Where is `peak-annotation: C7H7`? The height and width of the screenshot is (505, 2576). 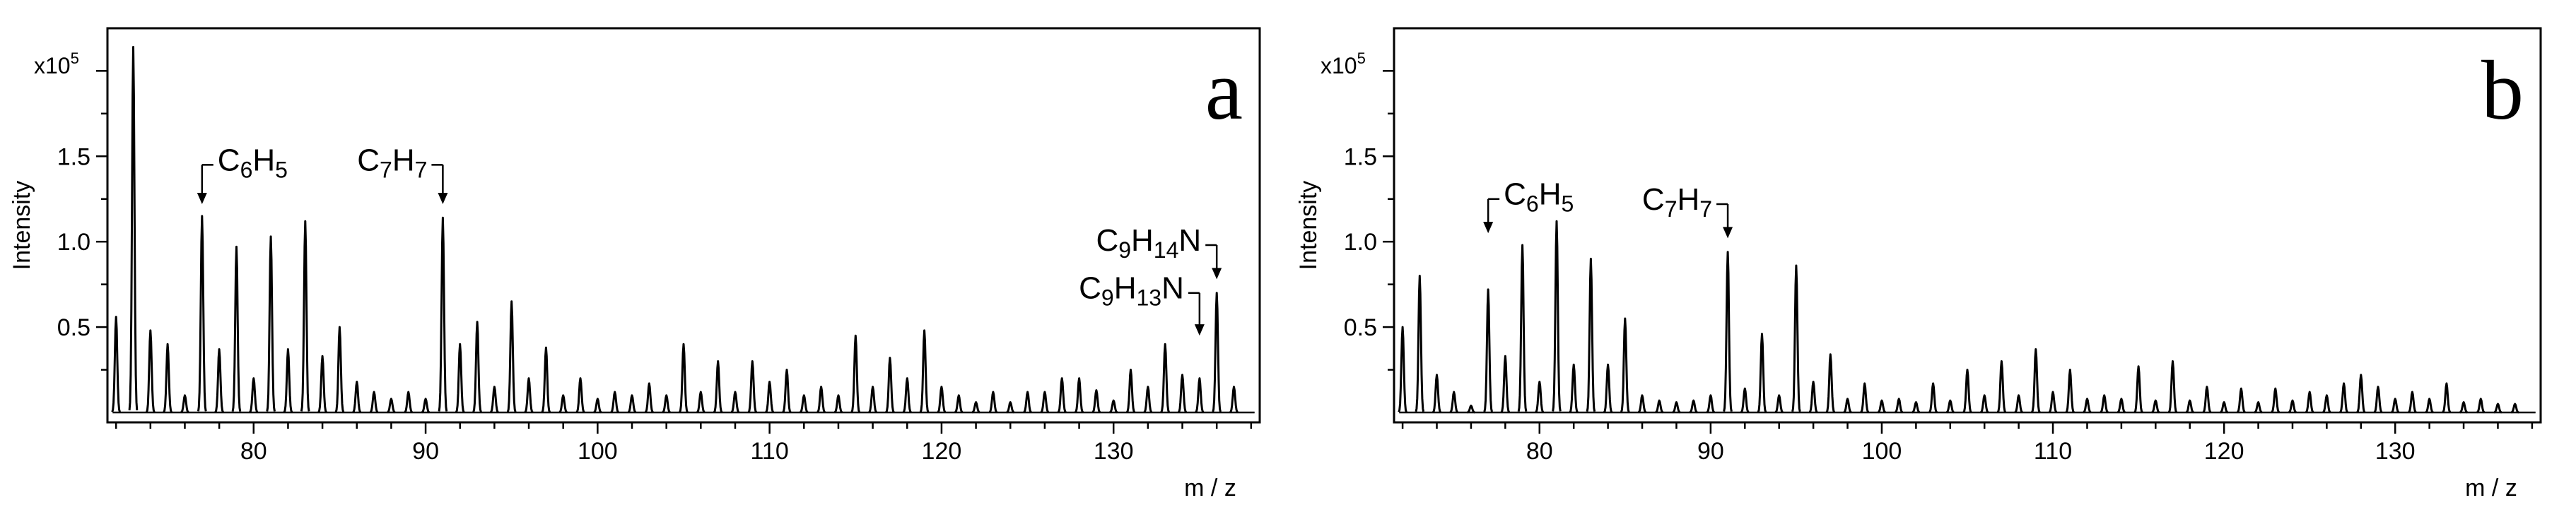 peak-annotation: C7H7 is located at coordinates (1688, 210).